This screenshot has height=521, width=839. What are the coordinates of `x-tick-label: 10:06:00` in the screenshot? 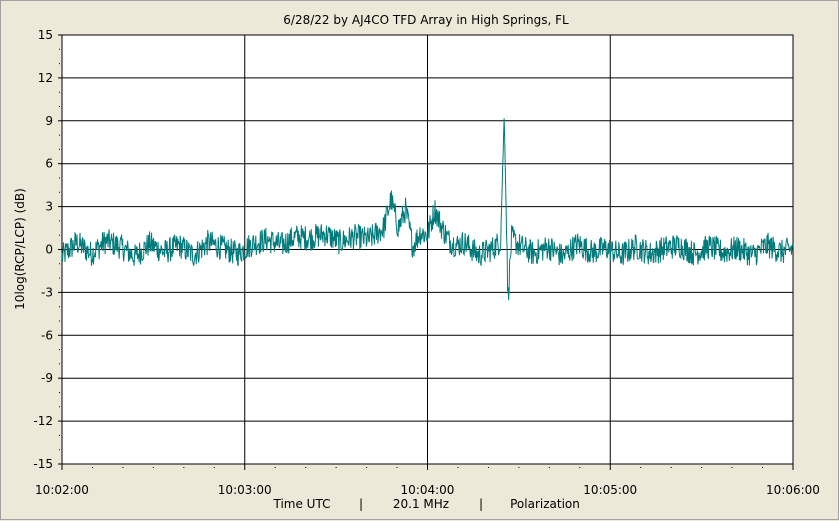 It's located at (793, 490).